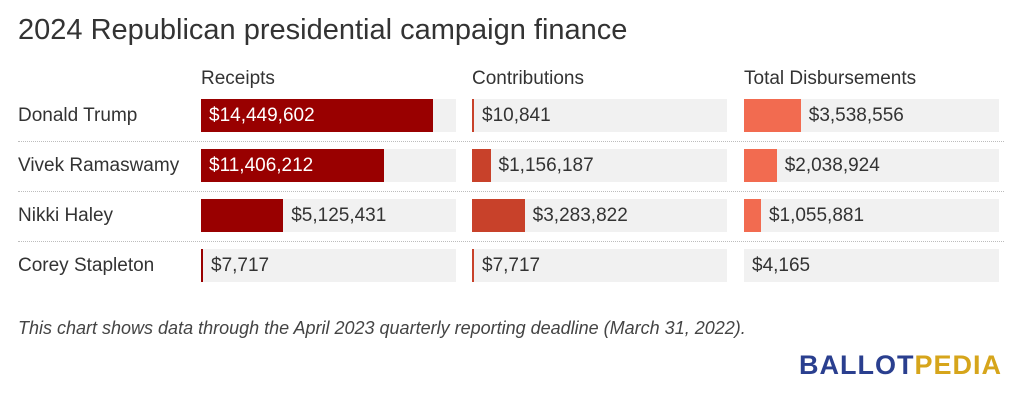  I want to click on bar-cell: $14,449,602, so click(328, 115).